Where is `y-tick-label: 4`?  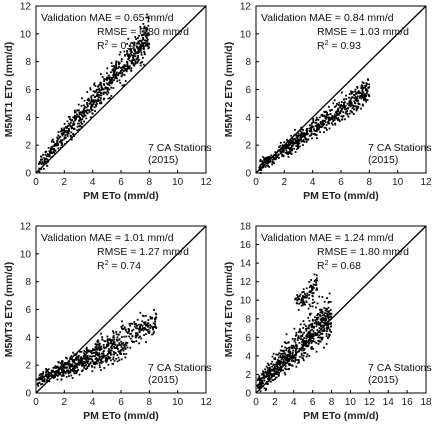
y-tick-label: 4 is located at coordinates (28, 118).